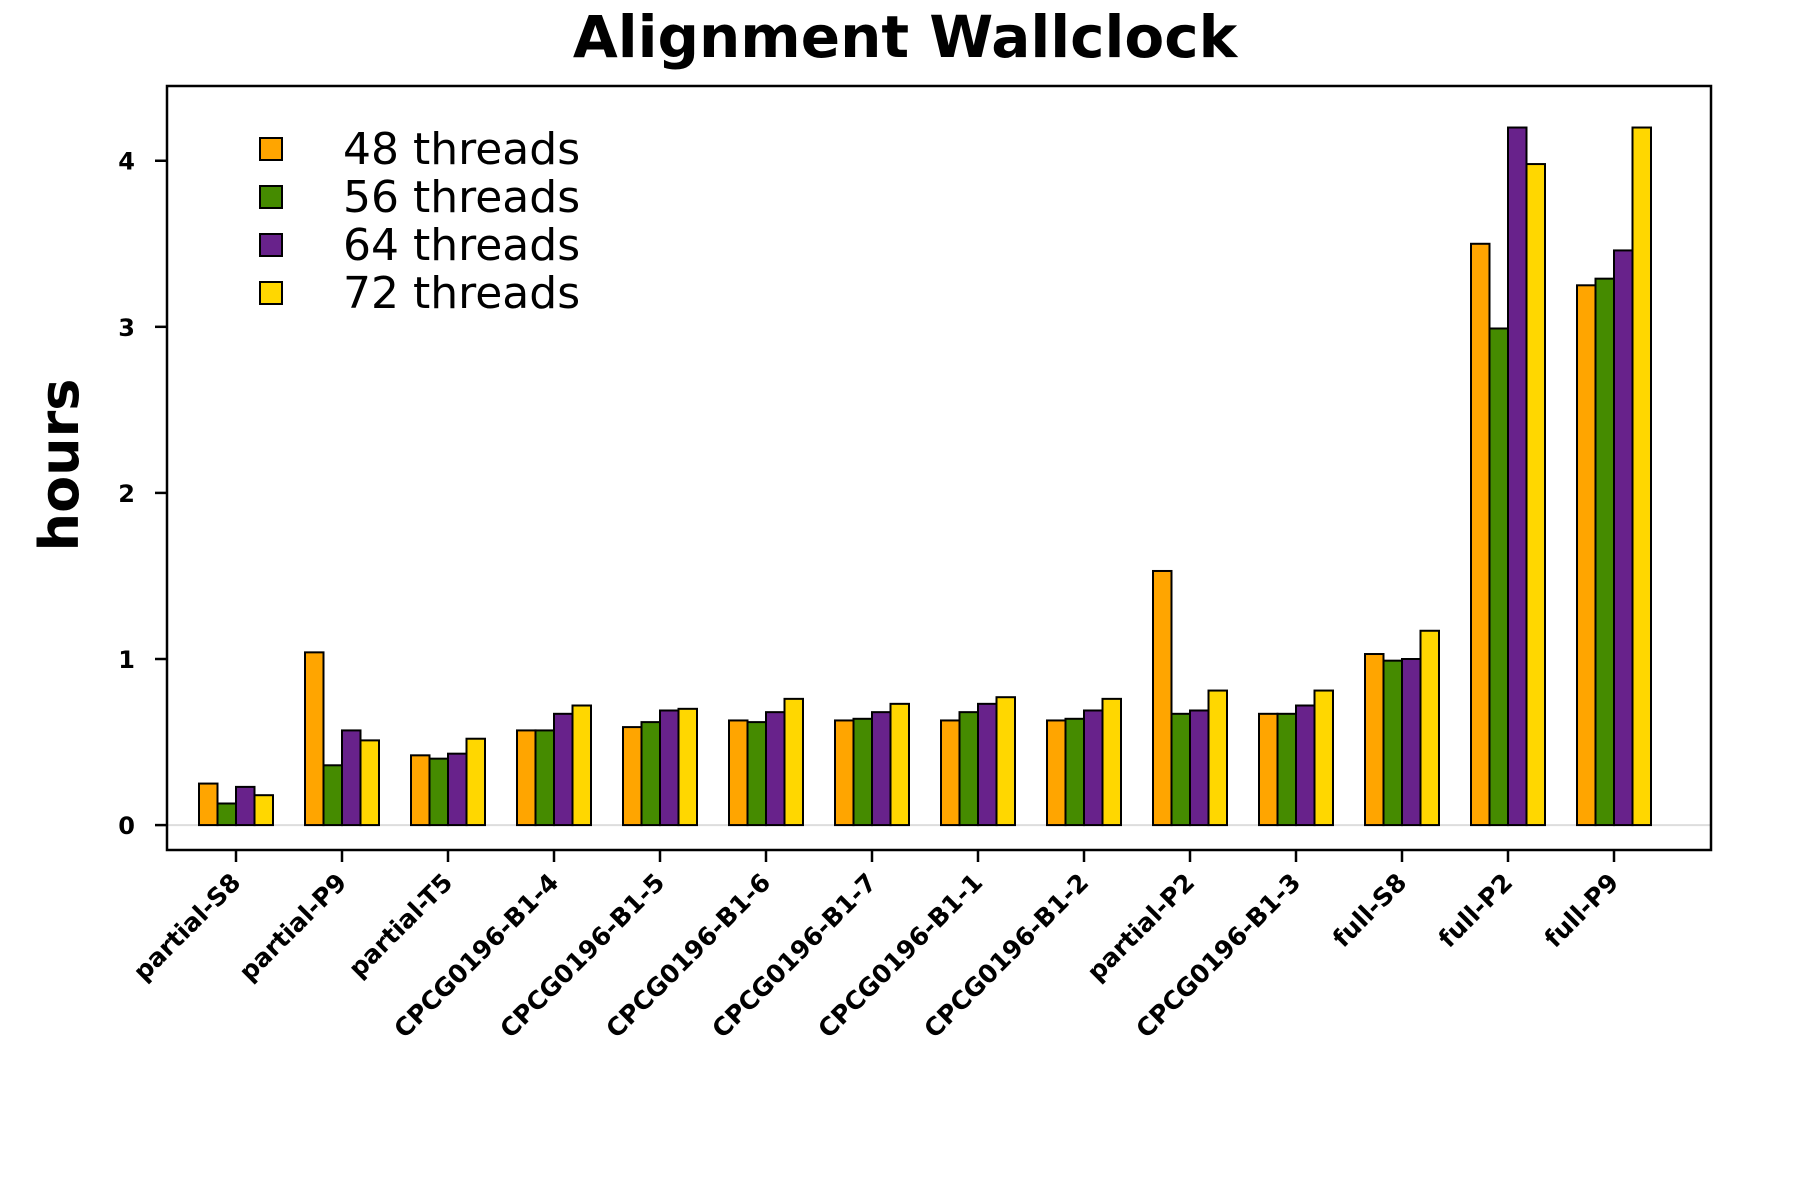 The image size is (1800, 1200). I want to click on y-tick-label: 0, so click(126, 826).